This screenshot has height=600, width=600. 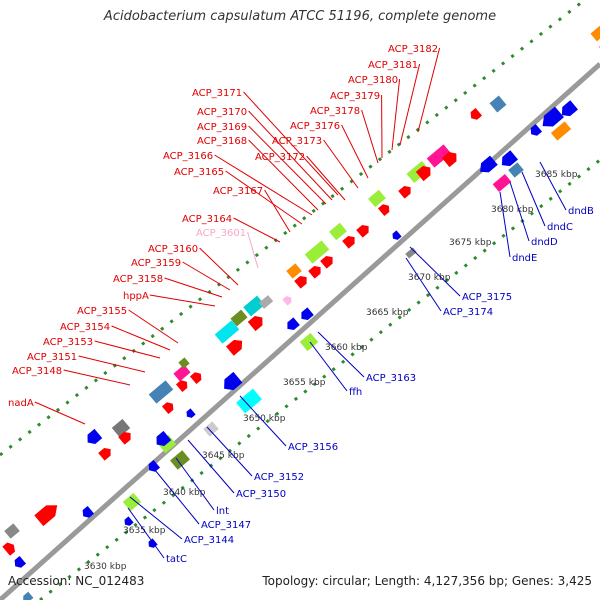 I want to click on gene-label-reverse: dndE, so click(x=524, y=258).